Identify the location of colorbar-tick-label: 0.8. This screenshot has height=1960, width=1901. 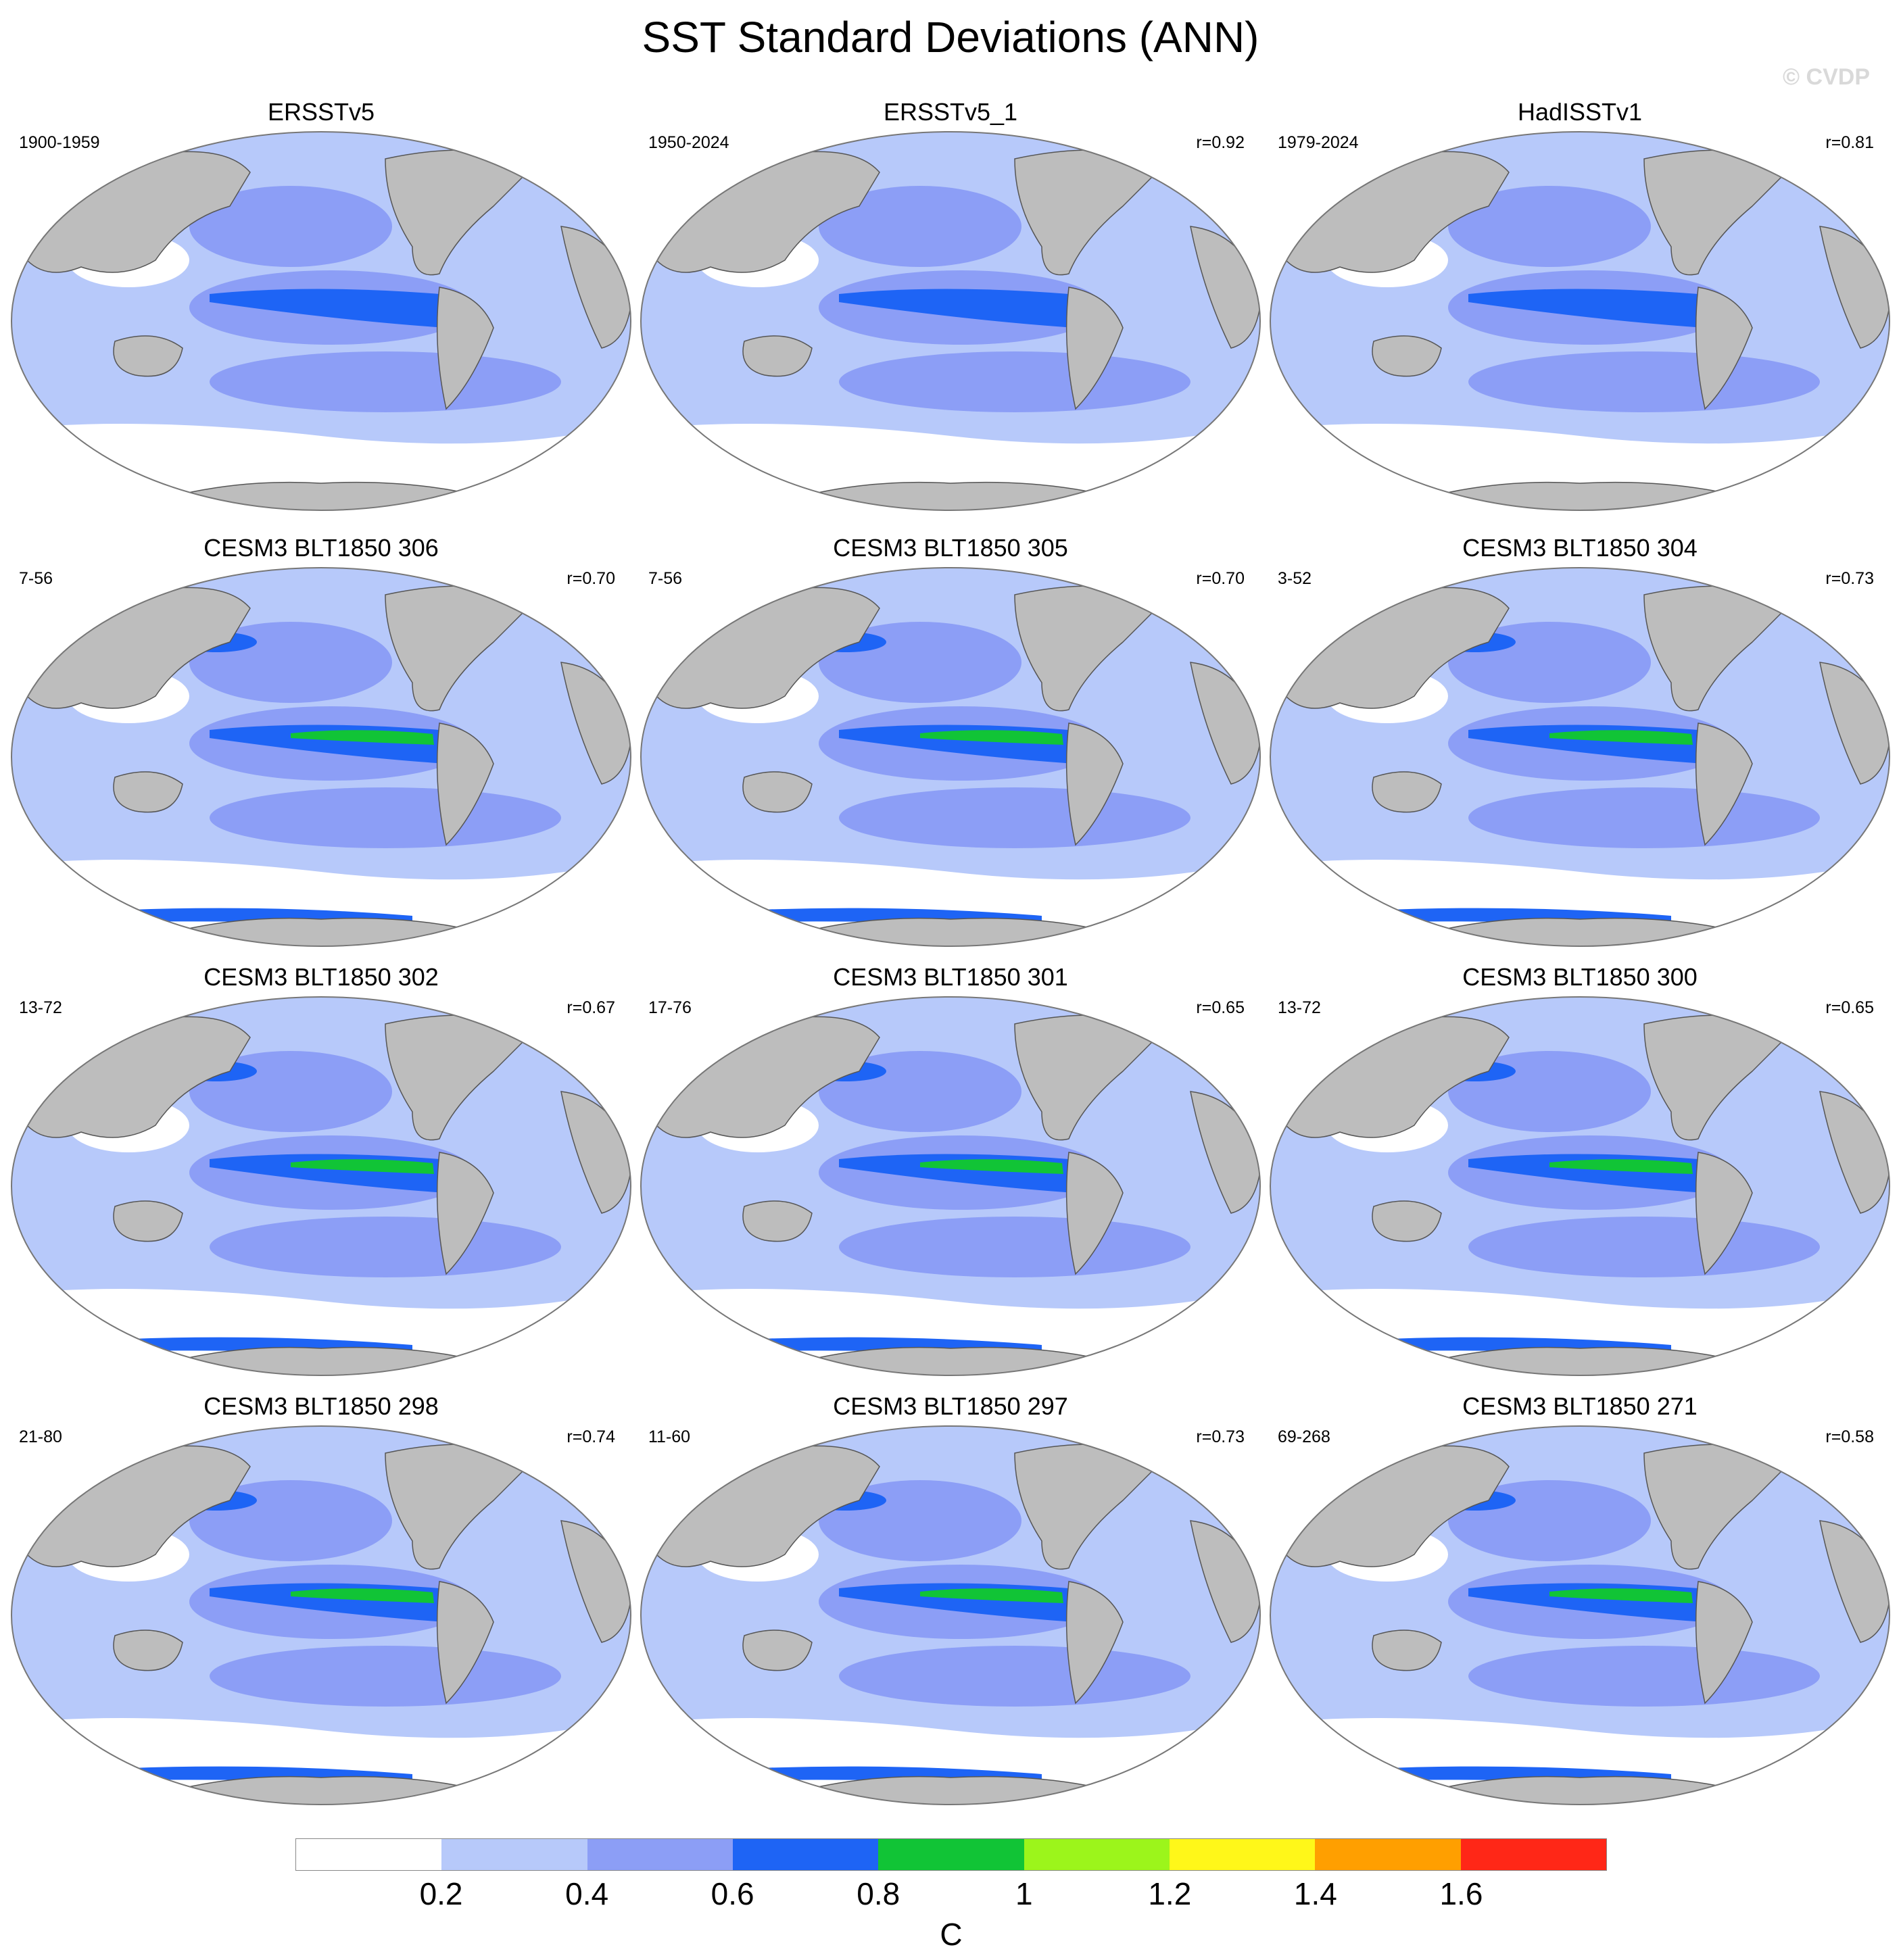
(878, 1893).